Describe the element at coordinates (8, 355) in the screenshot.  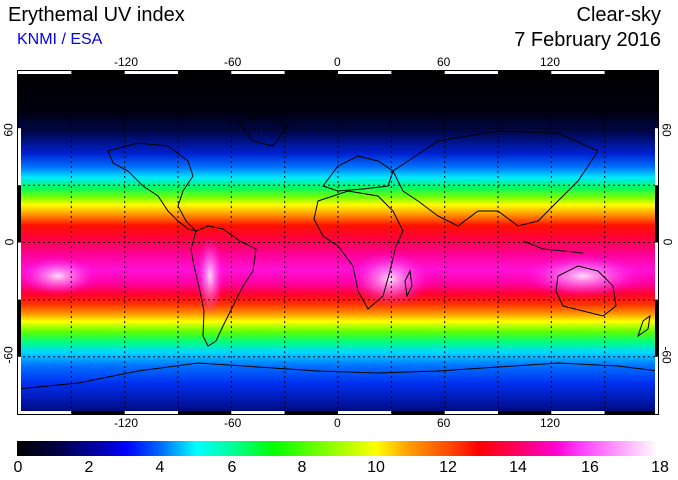
I see `left-lat-label: -60` at that location.